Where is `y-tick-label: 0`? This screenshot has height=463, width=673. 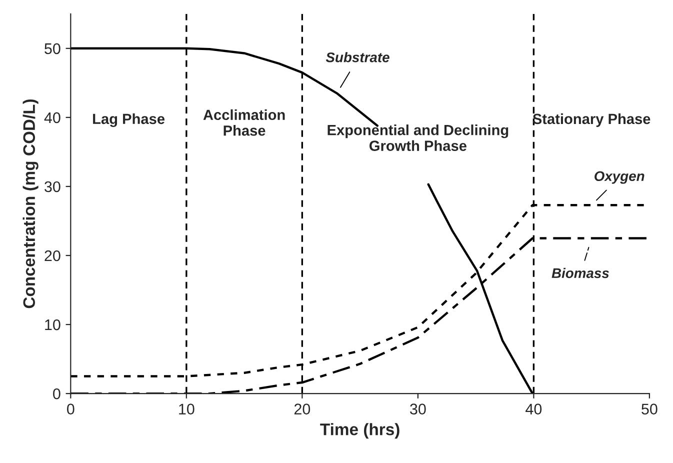 y-tick-label: 0 is located at coordinates (56, 394).